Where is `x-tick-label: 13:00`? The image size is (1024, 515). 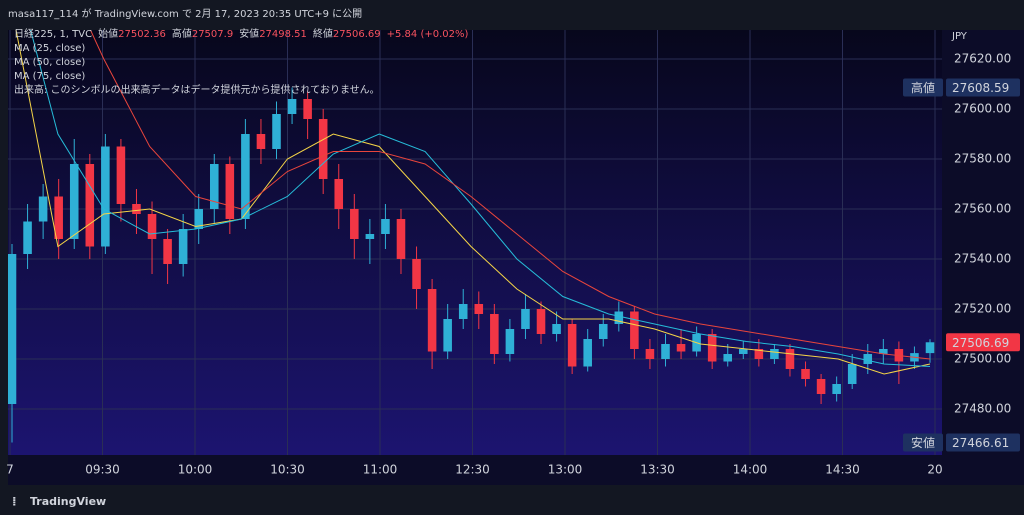
x-tick-label: 13:00 is located at coordinates (565, 470).